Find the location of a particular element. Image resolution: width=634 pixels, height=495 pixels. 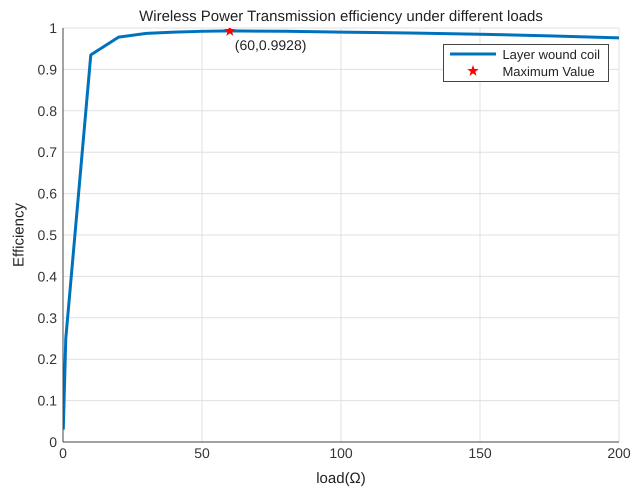

x-tick-label: 0 is located at coordinates (63, 452).